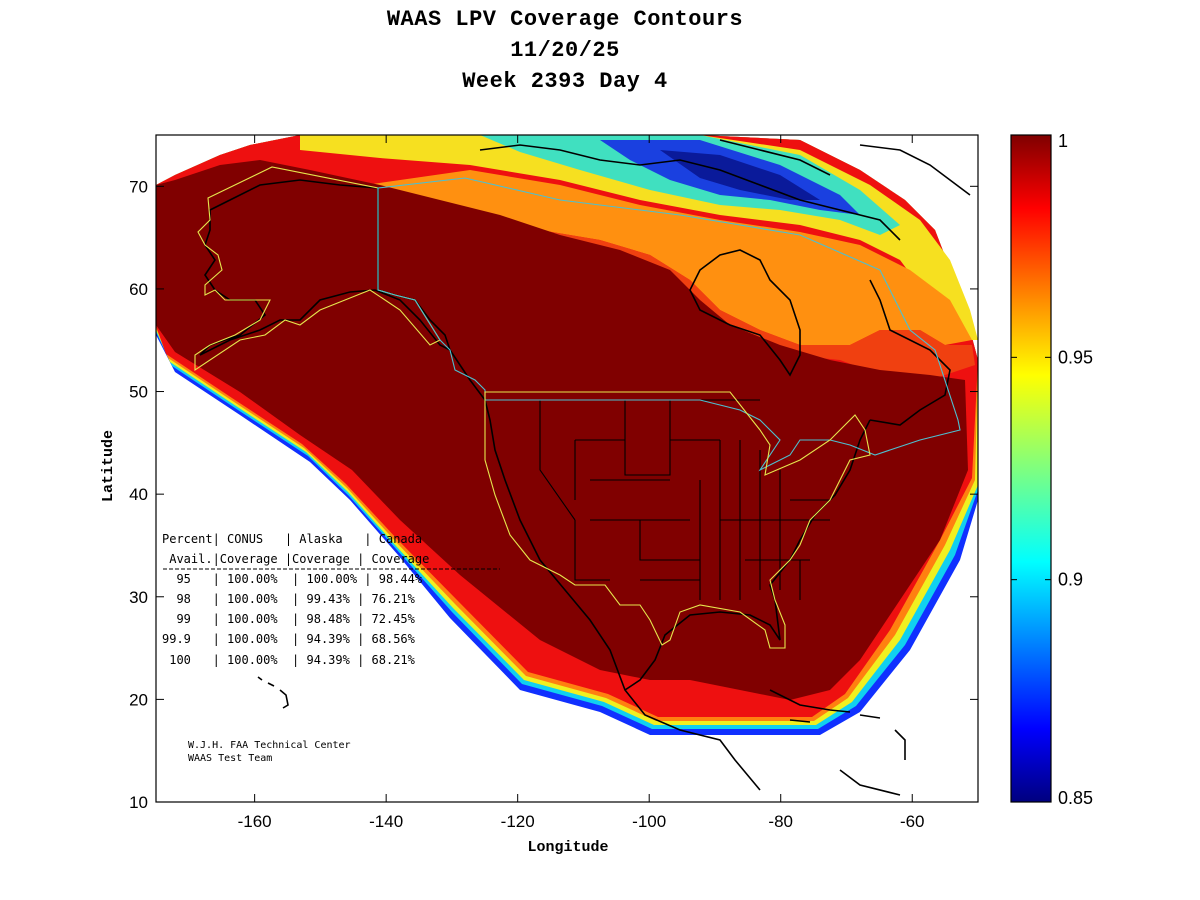  I want to click on stats-row: 99.9 | 100.00% | 94.39% | 68.56%, so click(289, 639).